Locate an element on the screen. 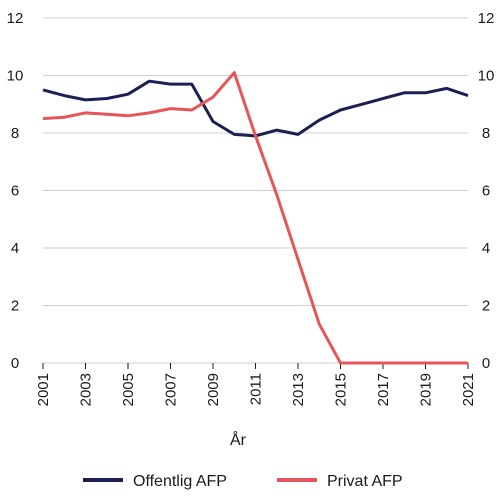 This screenshot has height=503, width=500. x-tick-label: 2011 is located at coordinates (256, 389).